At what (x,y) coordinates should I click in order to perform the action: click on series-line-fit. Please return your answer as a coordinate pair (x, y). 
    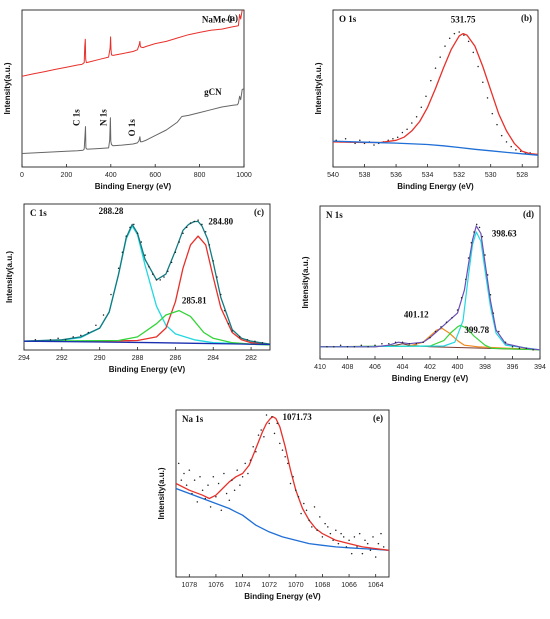
    Looking at the image, I should click on (435, 94).